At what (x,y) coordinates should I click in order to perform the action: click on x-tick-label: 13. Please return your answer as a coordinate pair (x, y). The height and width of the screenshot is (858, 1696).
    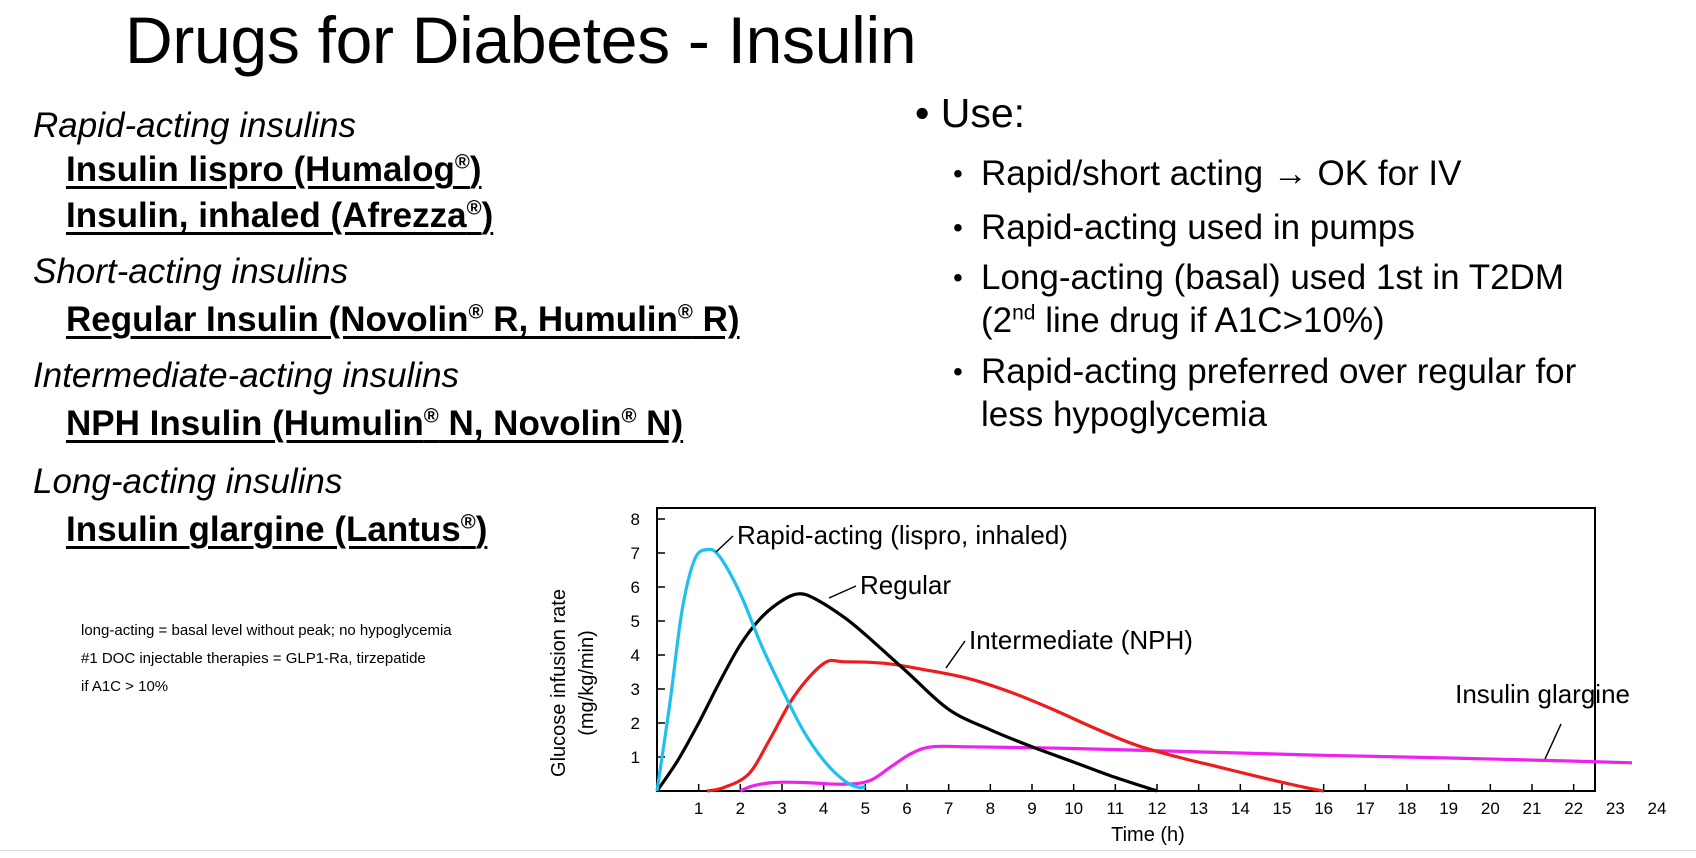
    Looking at the image, I should click on (1198, 808).